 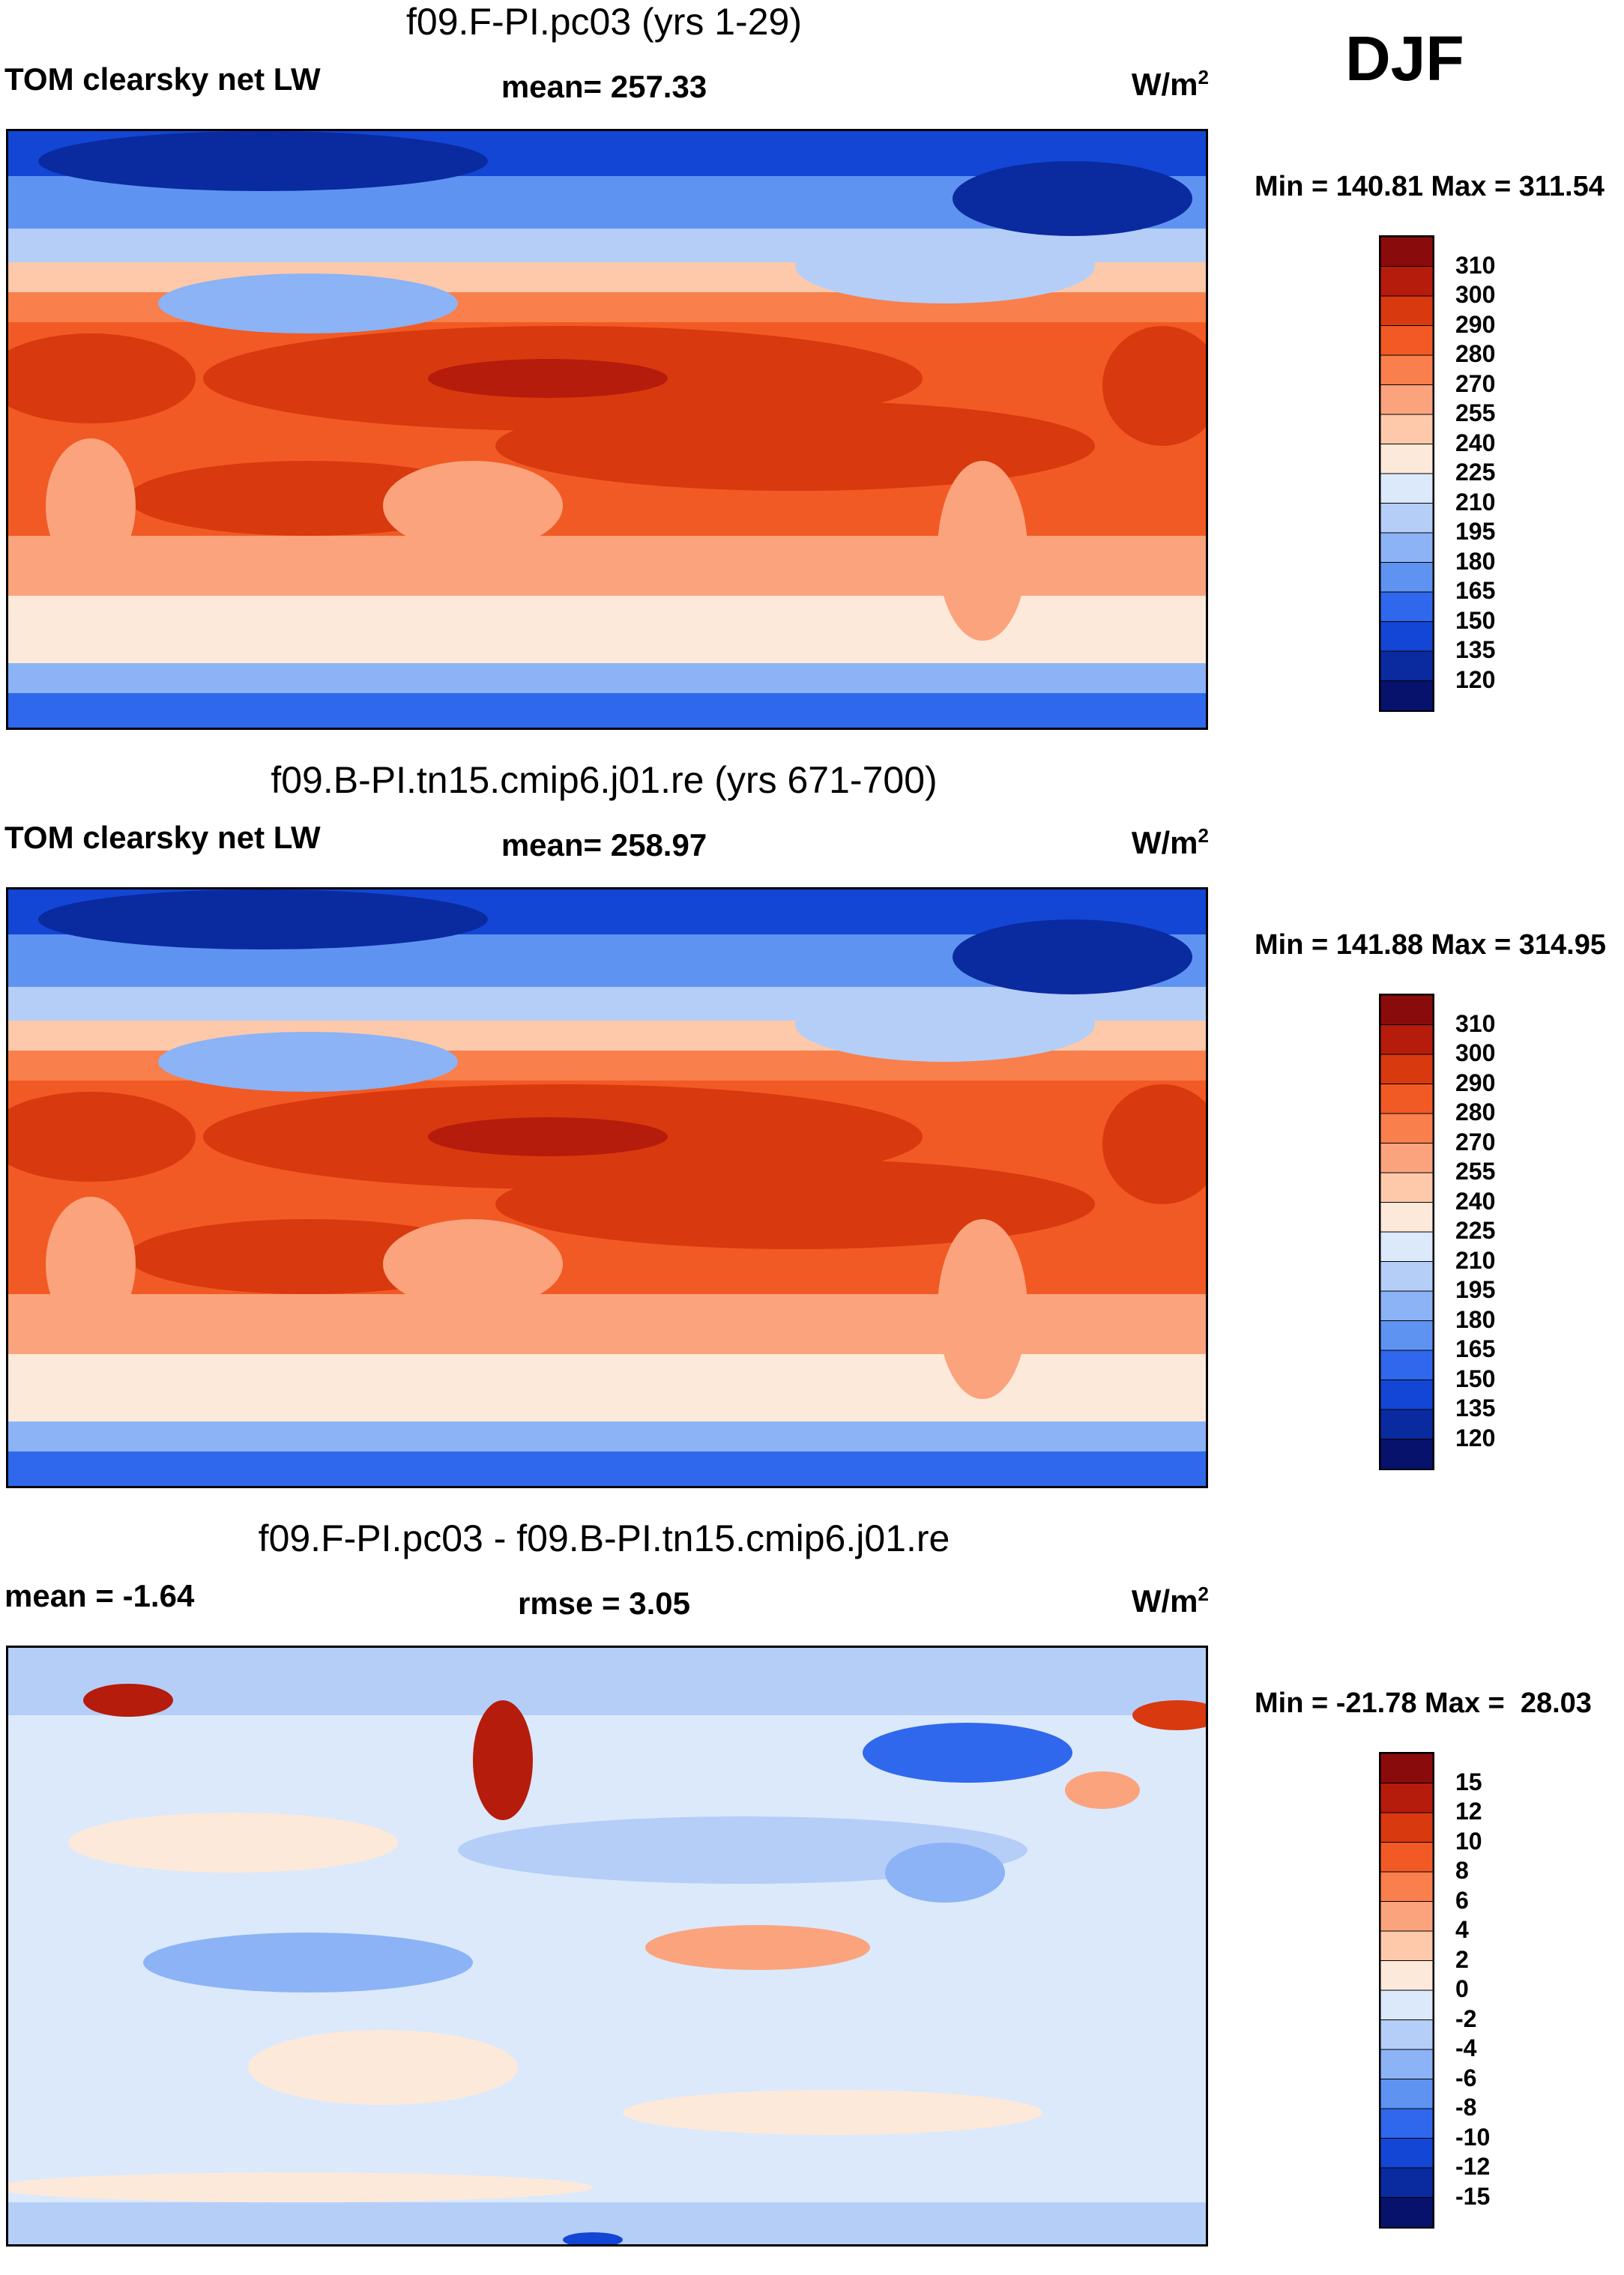 What do you see at coordinates (1462, 1988) in the screenshot?
I see `colorbar-tick-label: 0` at bounding box center [1462, 1988].